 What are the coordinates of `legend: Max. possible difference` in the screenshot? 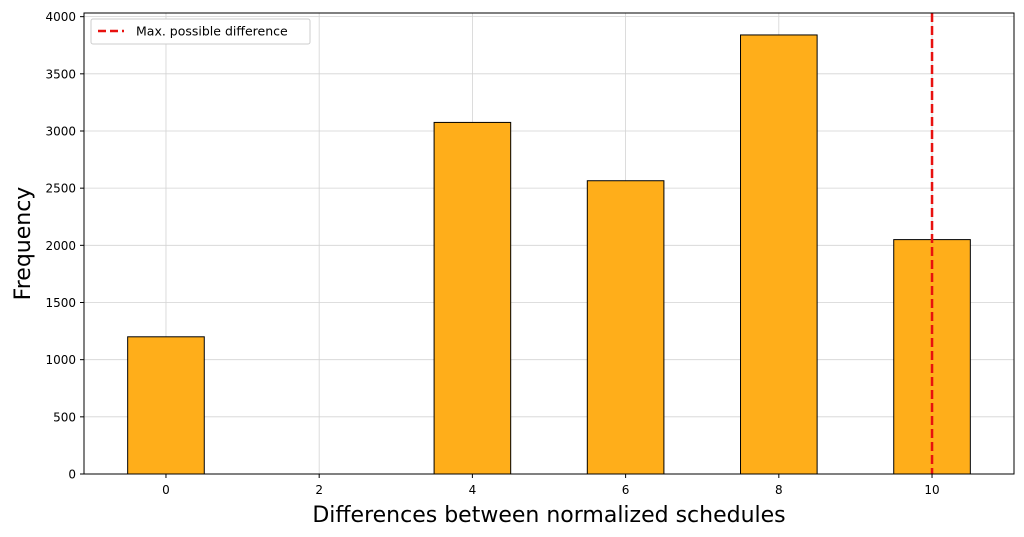 It's located at (200, 31).